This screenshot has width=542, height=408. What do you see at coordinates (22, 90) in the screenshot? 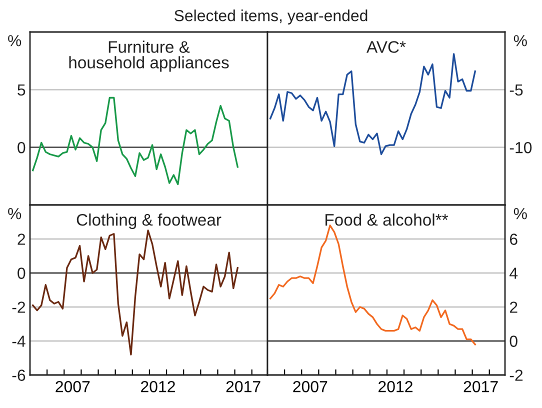
I see `y-tick-label: 5` at bounding box center [22, 90].